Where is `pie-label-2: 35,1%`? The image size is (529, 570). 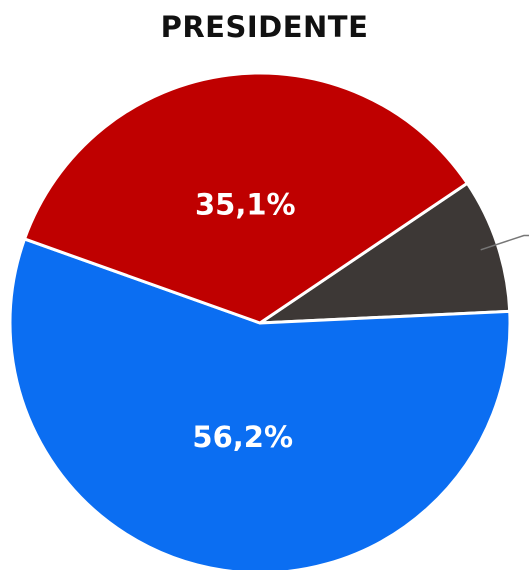 pie-label-2: 35,1% is located at coordinates (245, 204).